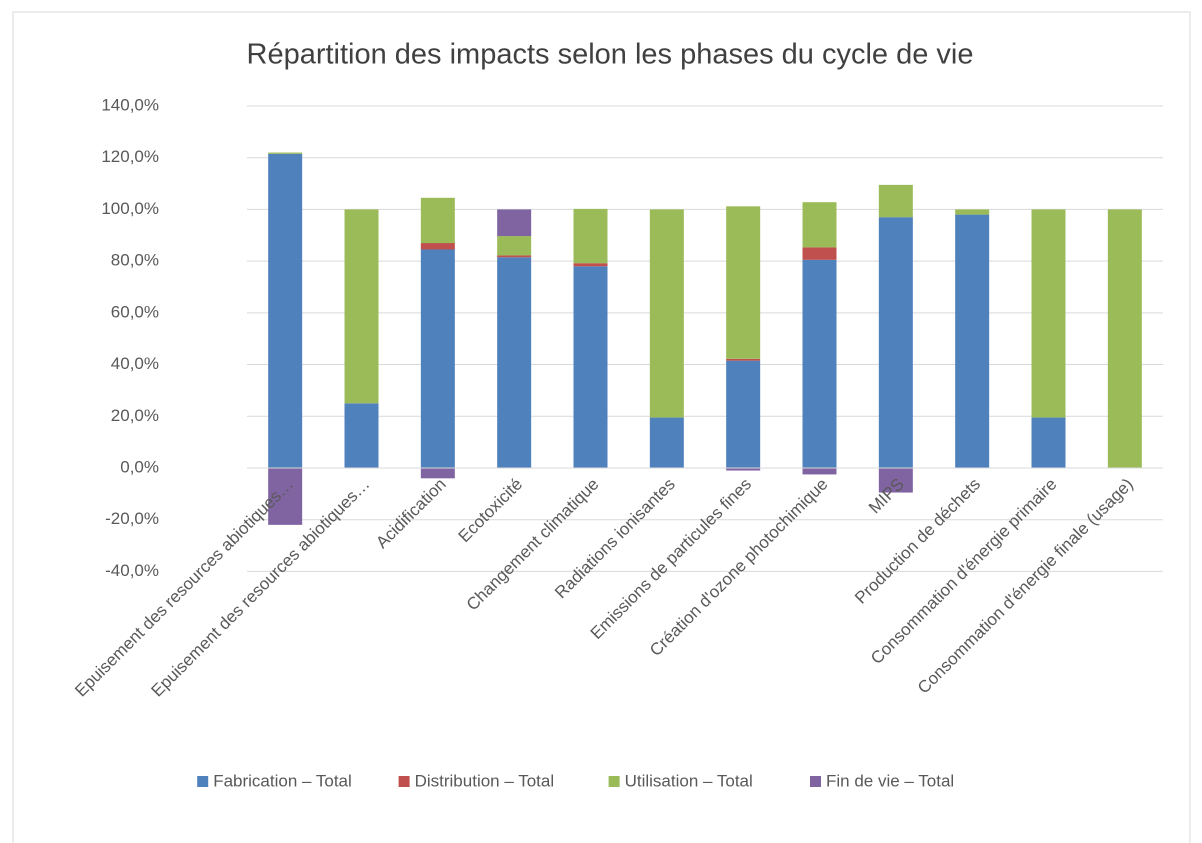 Image resolution: width=1202 pixels, height=843 pixels. Describe the element at coordinates (533, 545) in the screenshot. I see `x-tick-label: Changement climatique` at that location.